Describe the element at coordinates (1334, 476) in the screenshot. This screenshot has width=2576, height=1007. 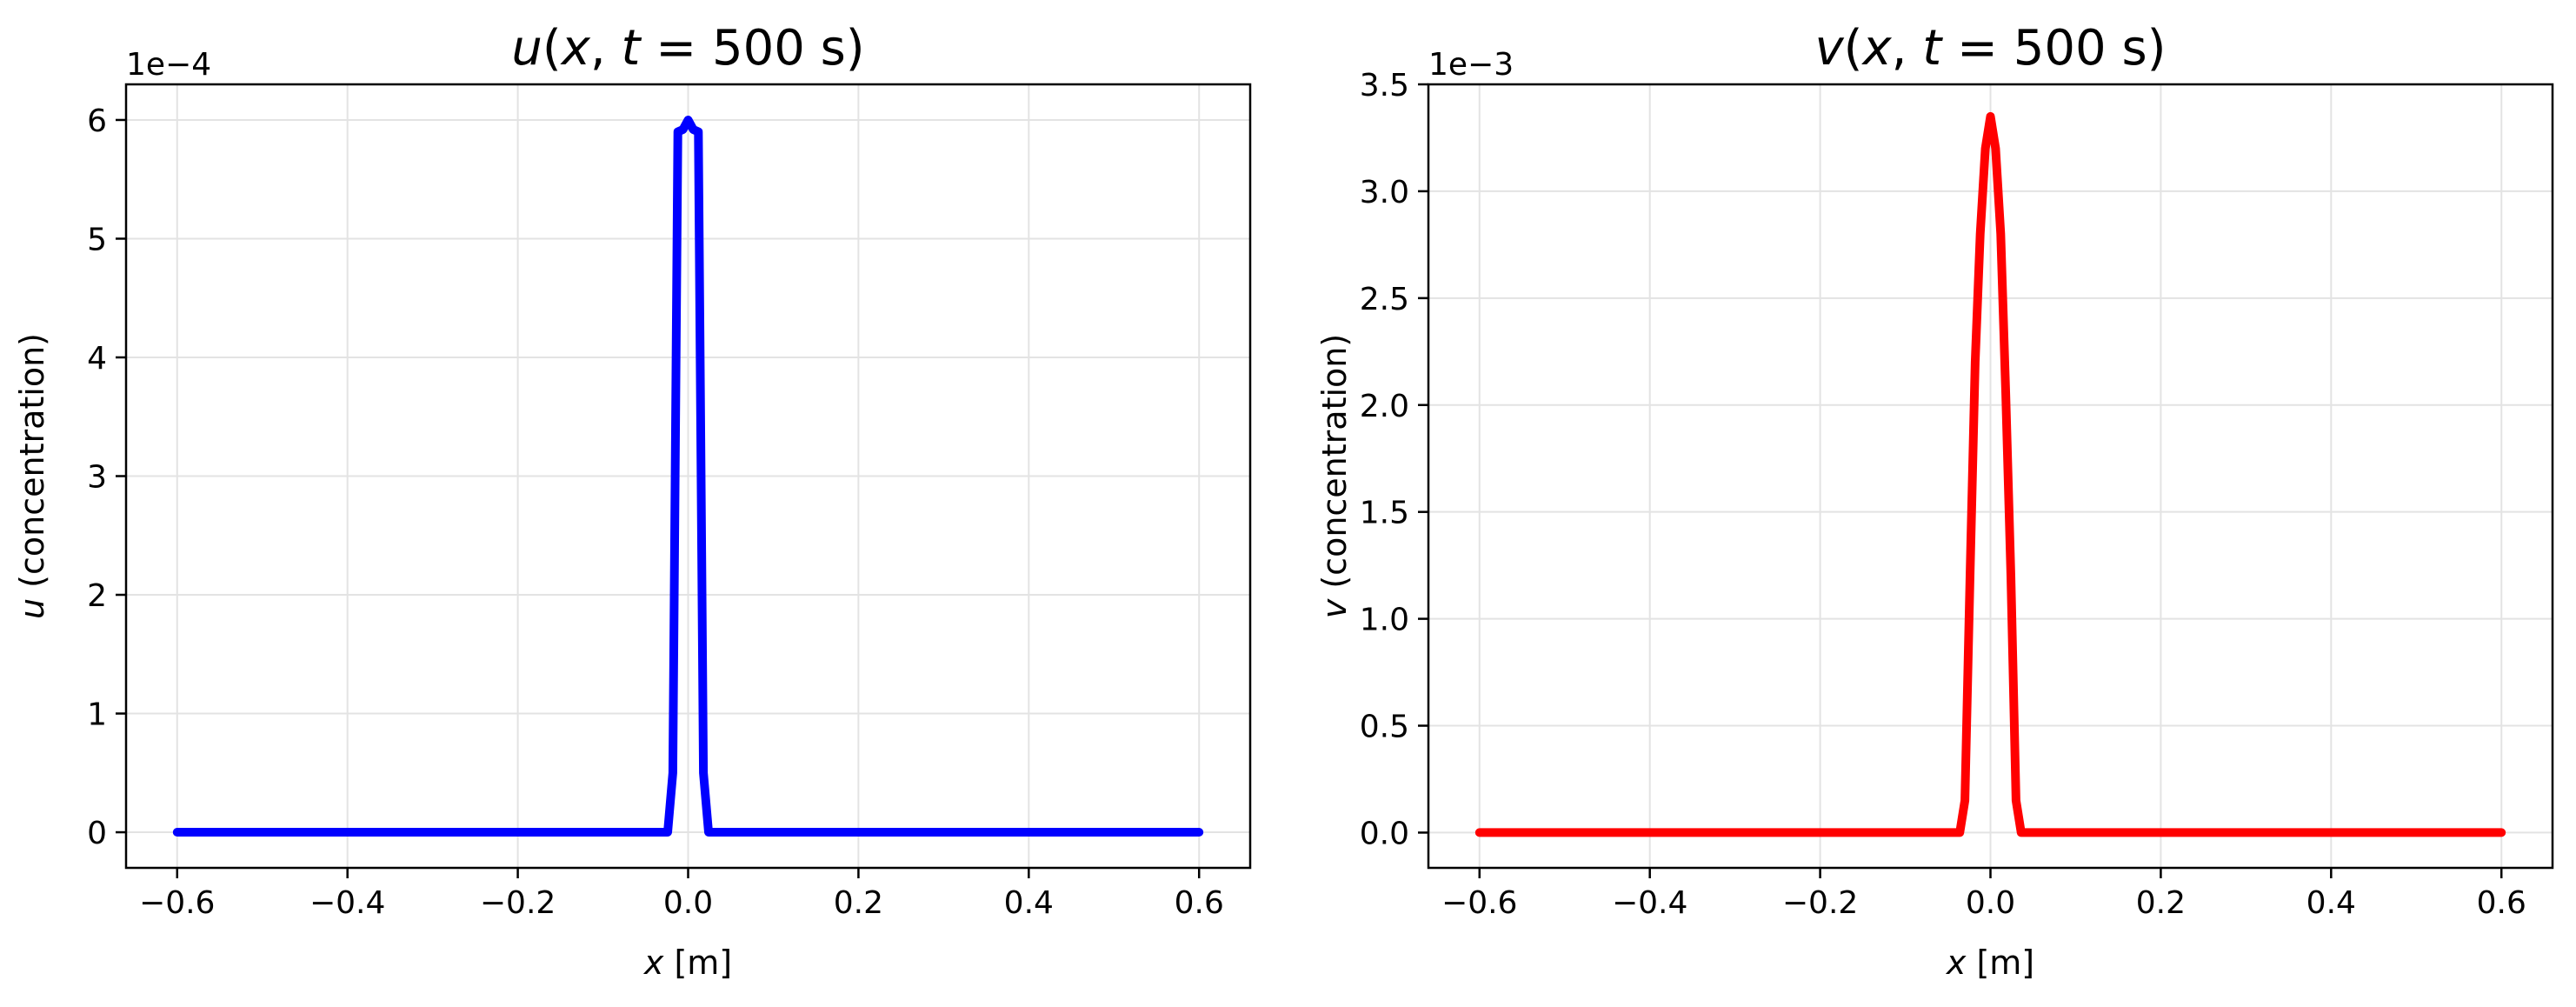
I see `y-axis-label-v: v (concentration)` at that location.